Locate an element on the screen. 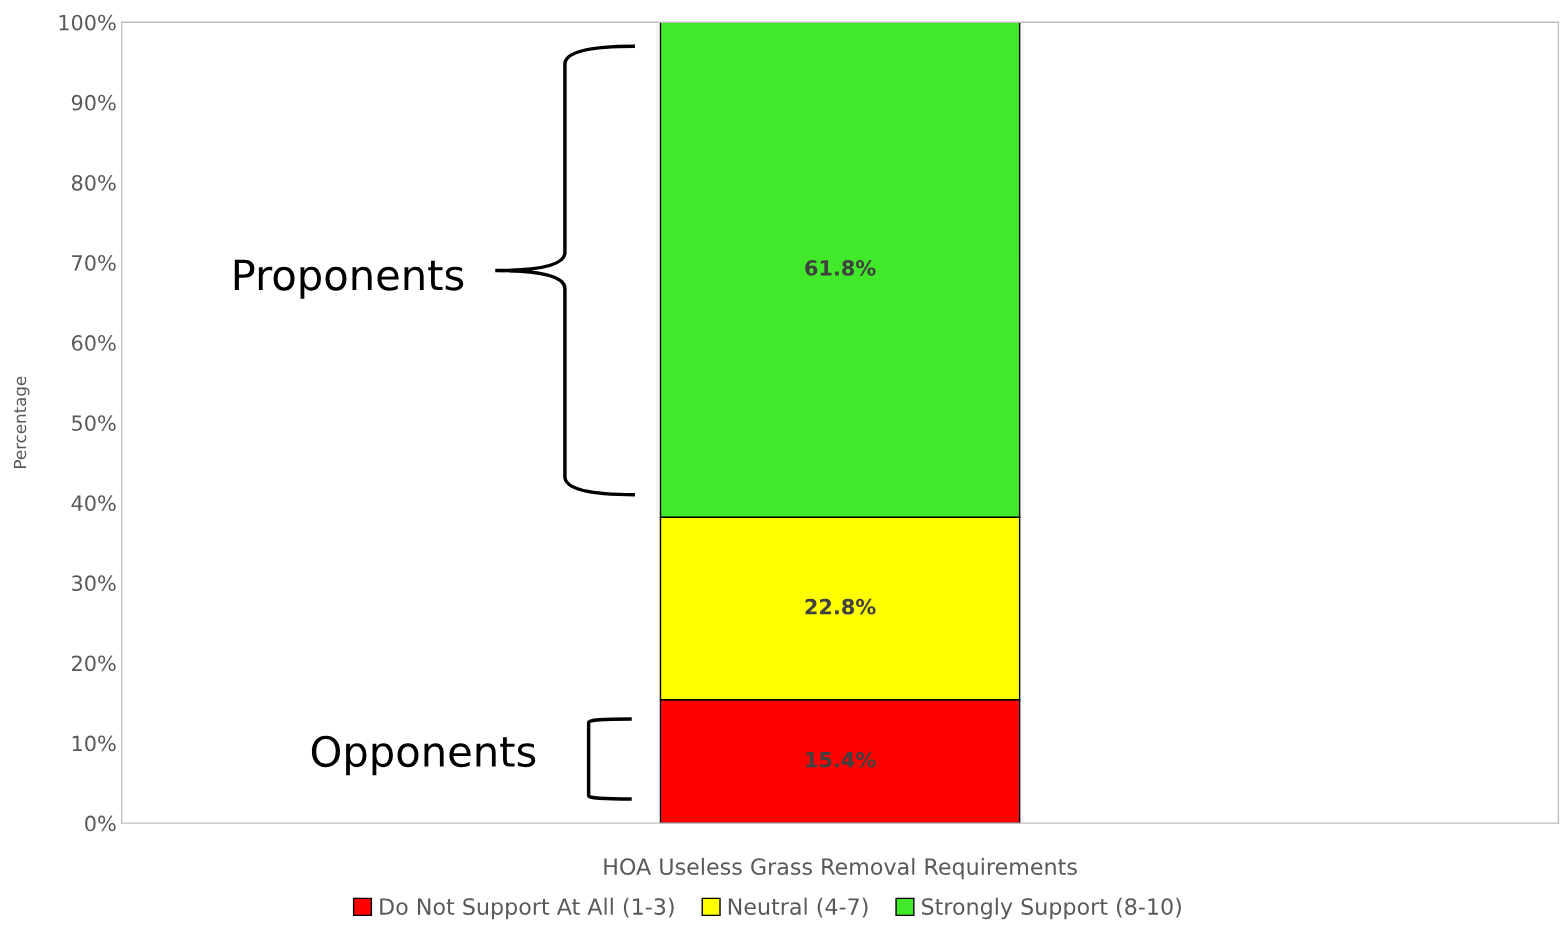 The height and width of the screenshot is (928, 1560). x-tick-label: HOA Useless Grass Removal Requirements is located at coordinates (840, 868).